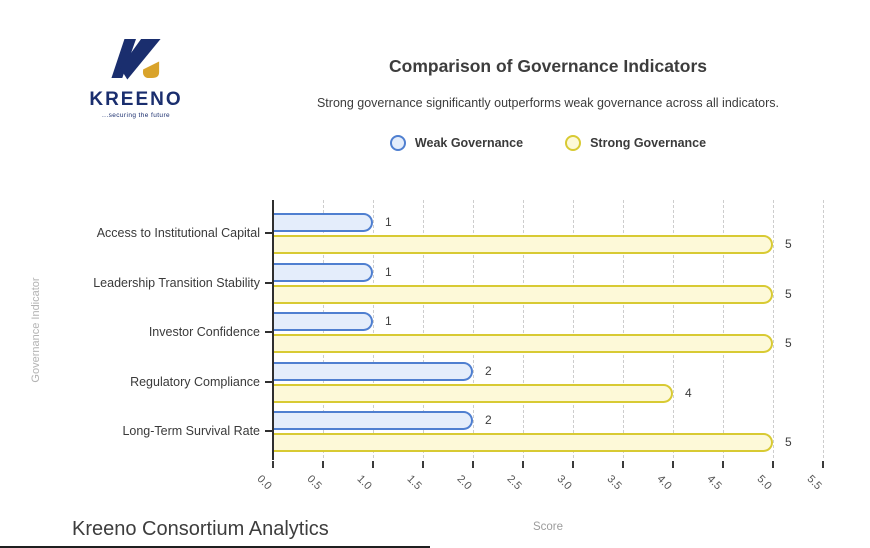 The image size is (870, 548). What do you see at coordinates (136, 59) in the screenshot?
I see `kreeno-logo-icon` at bounding box center [136, 59].